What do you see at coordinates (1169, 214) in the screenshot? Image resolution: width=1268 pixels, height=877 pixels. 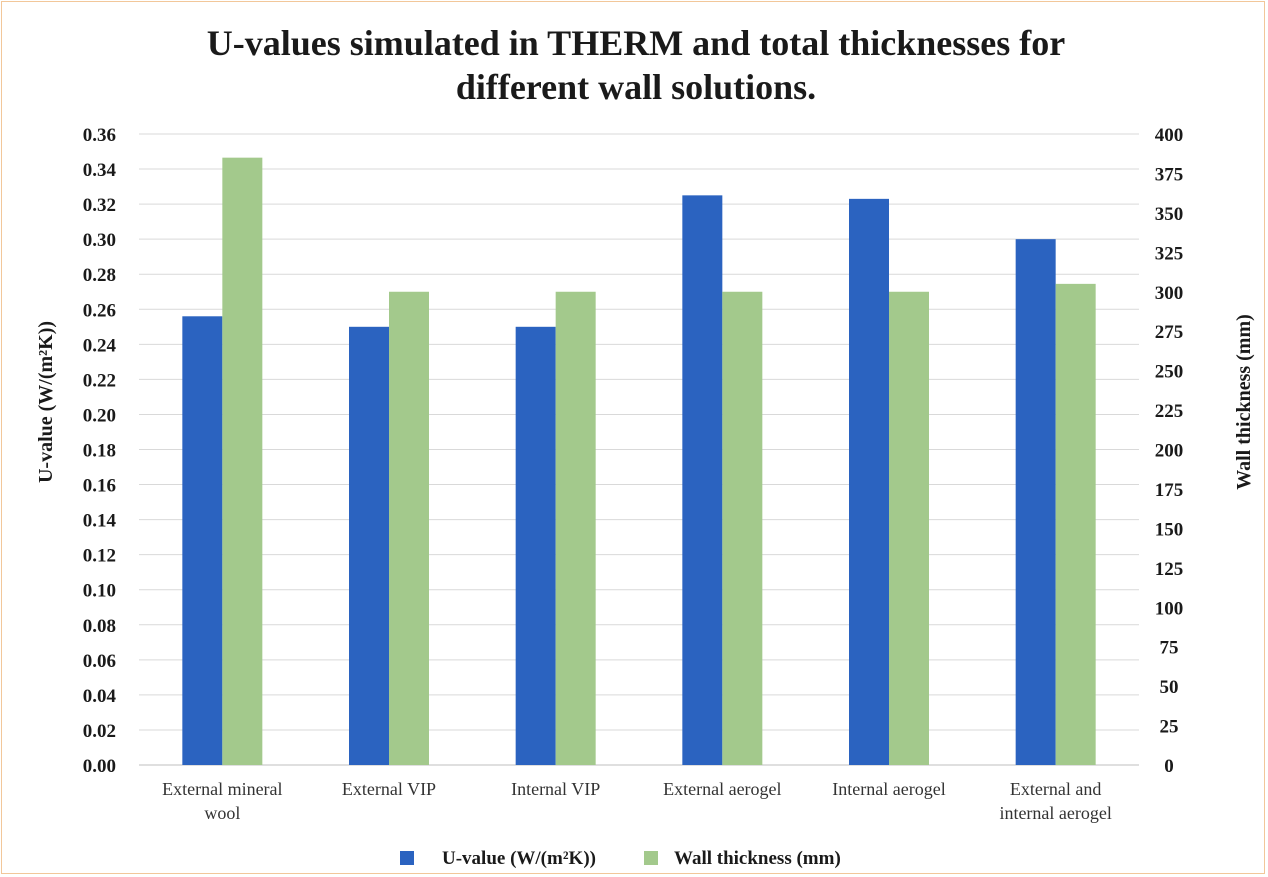 I see `right-tick-label: 350` at bounding box center [1169, 214].